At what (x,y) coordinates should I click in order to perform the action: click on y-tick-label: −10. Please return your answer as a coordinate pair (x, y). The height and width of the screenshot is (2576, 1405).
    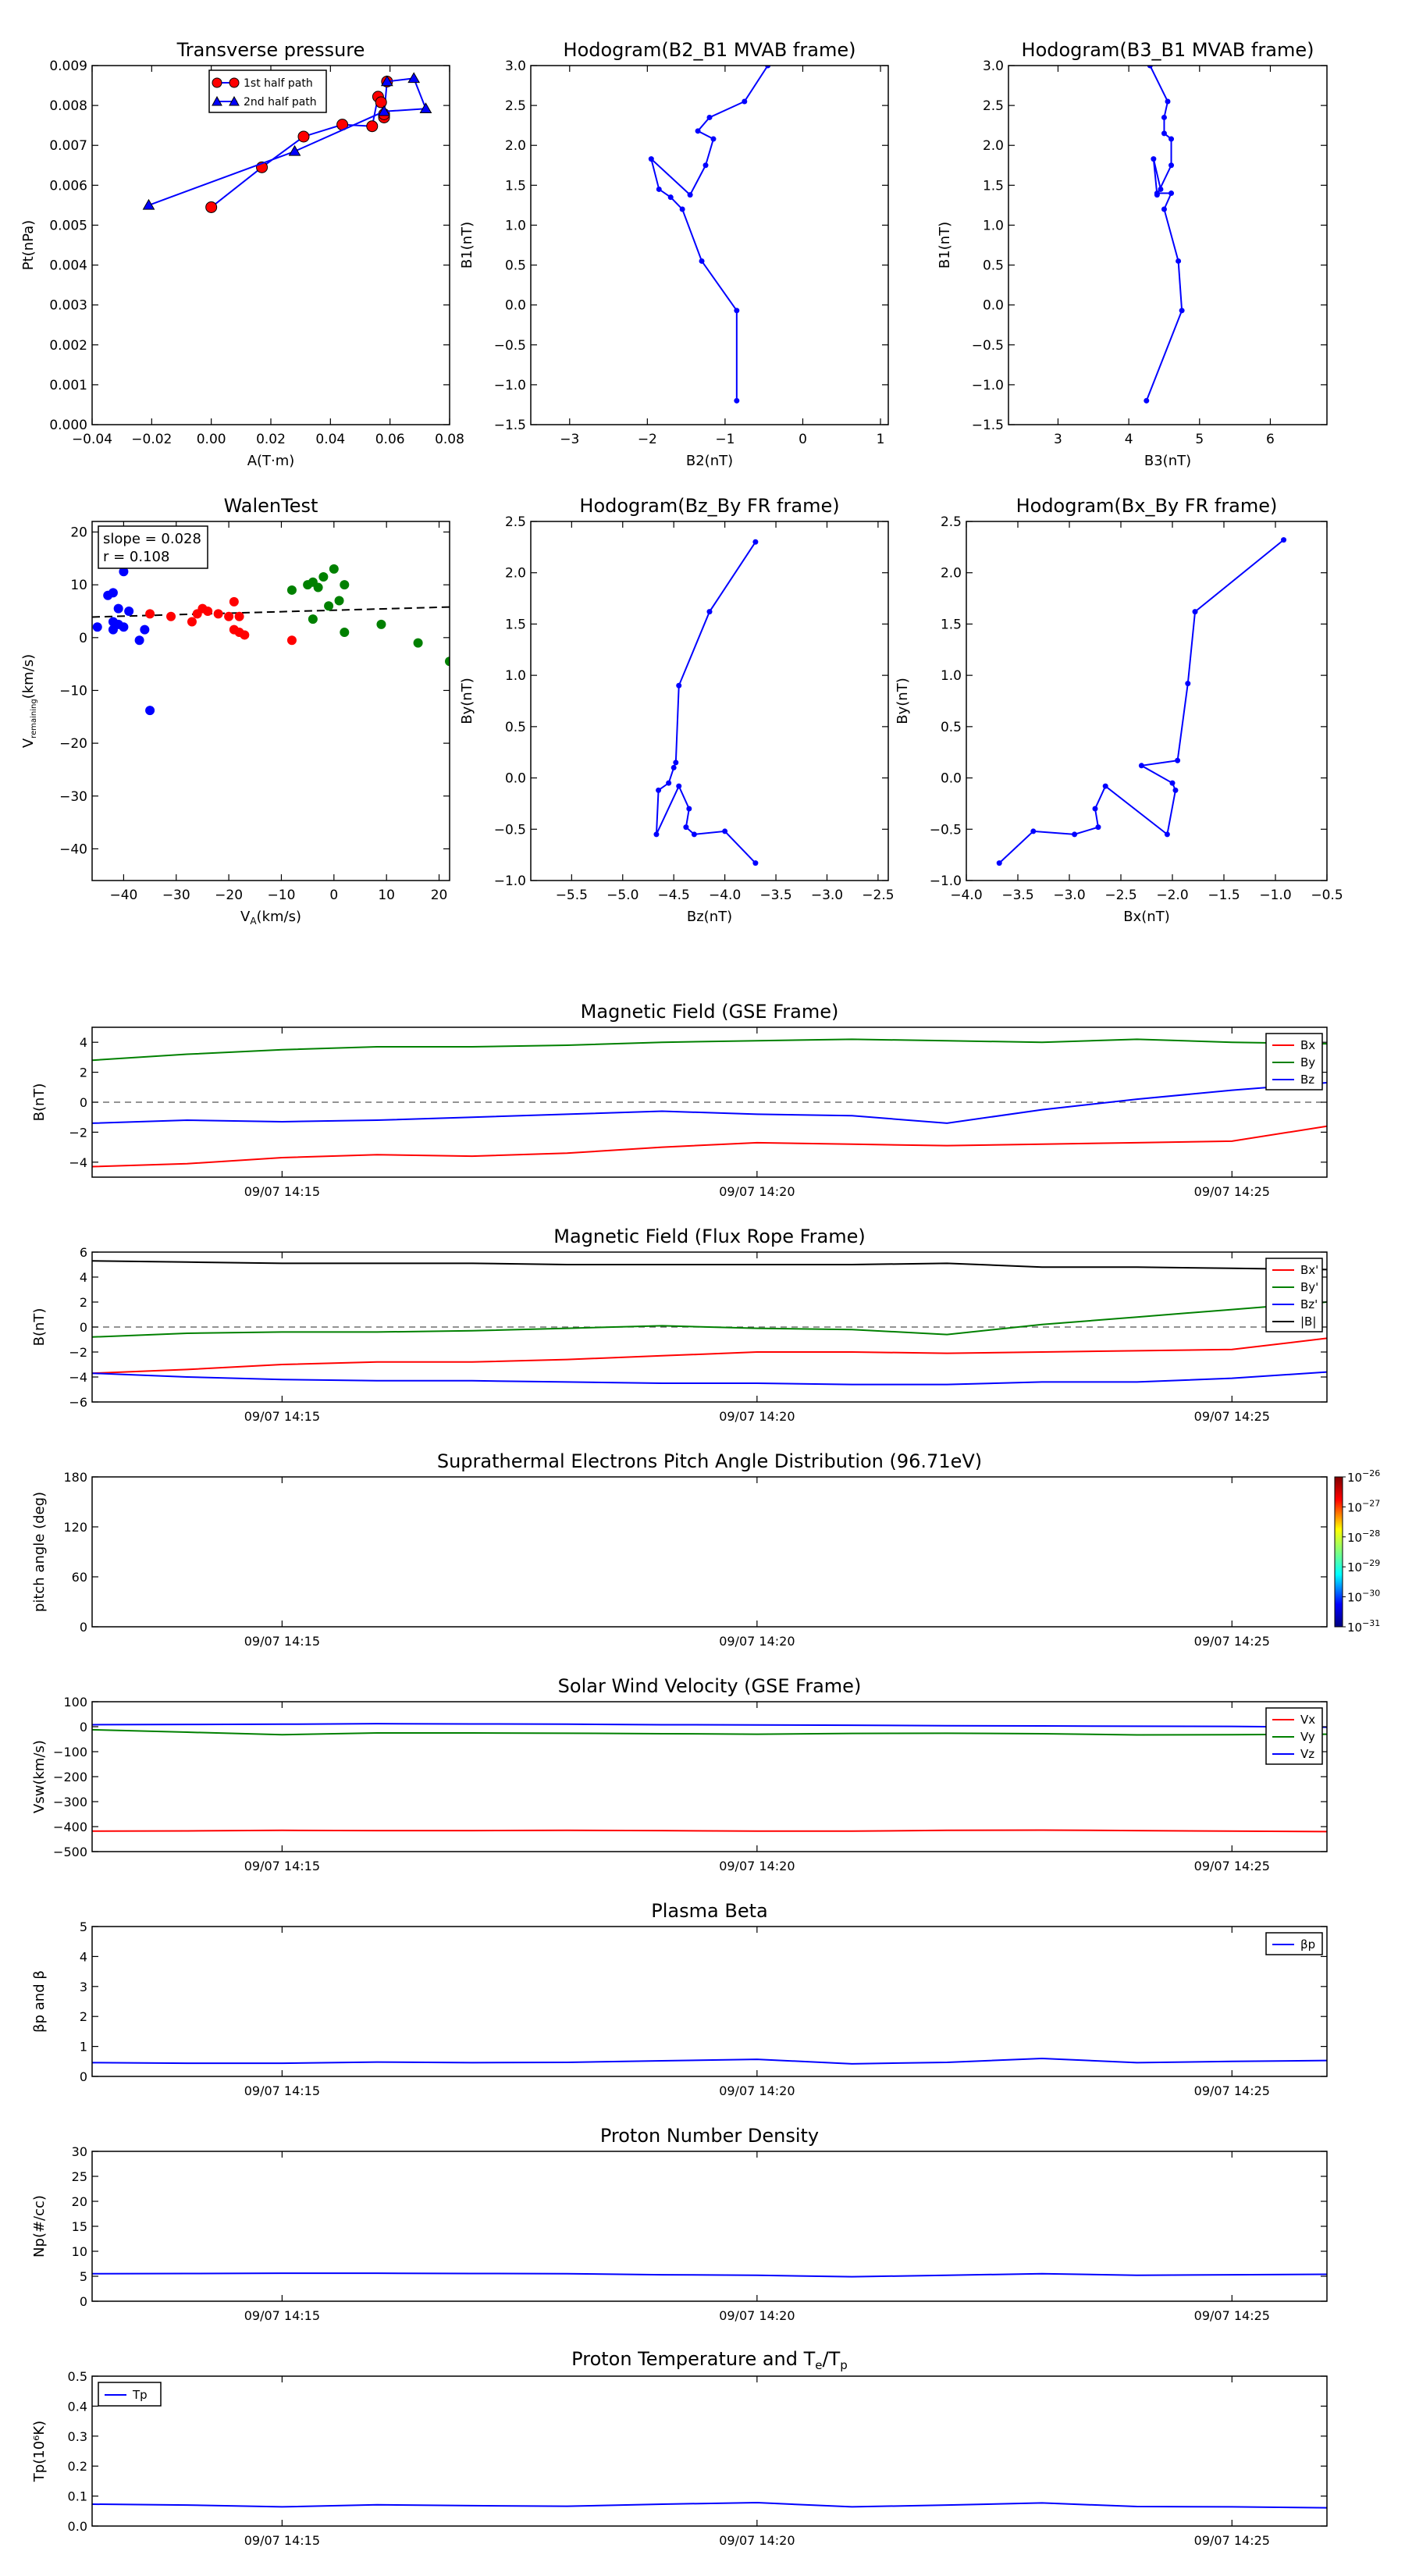
    Looking at the image, I should click on (73, 691).